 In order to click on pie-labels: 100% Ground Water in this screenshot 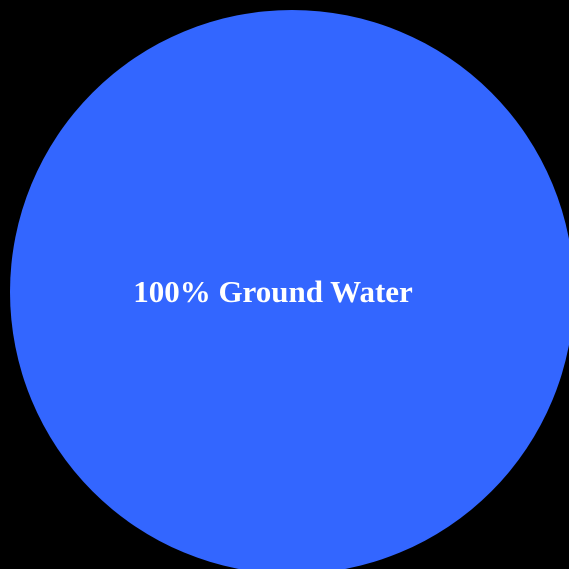, I will do `click(273, 291)`.